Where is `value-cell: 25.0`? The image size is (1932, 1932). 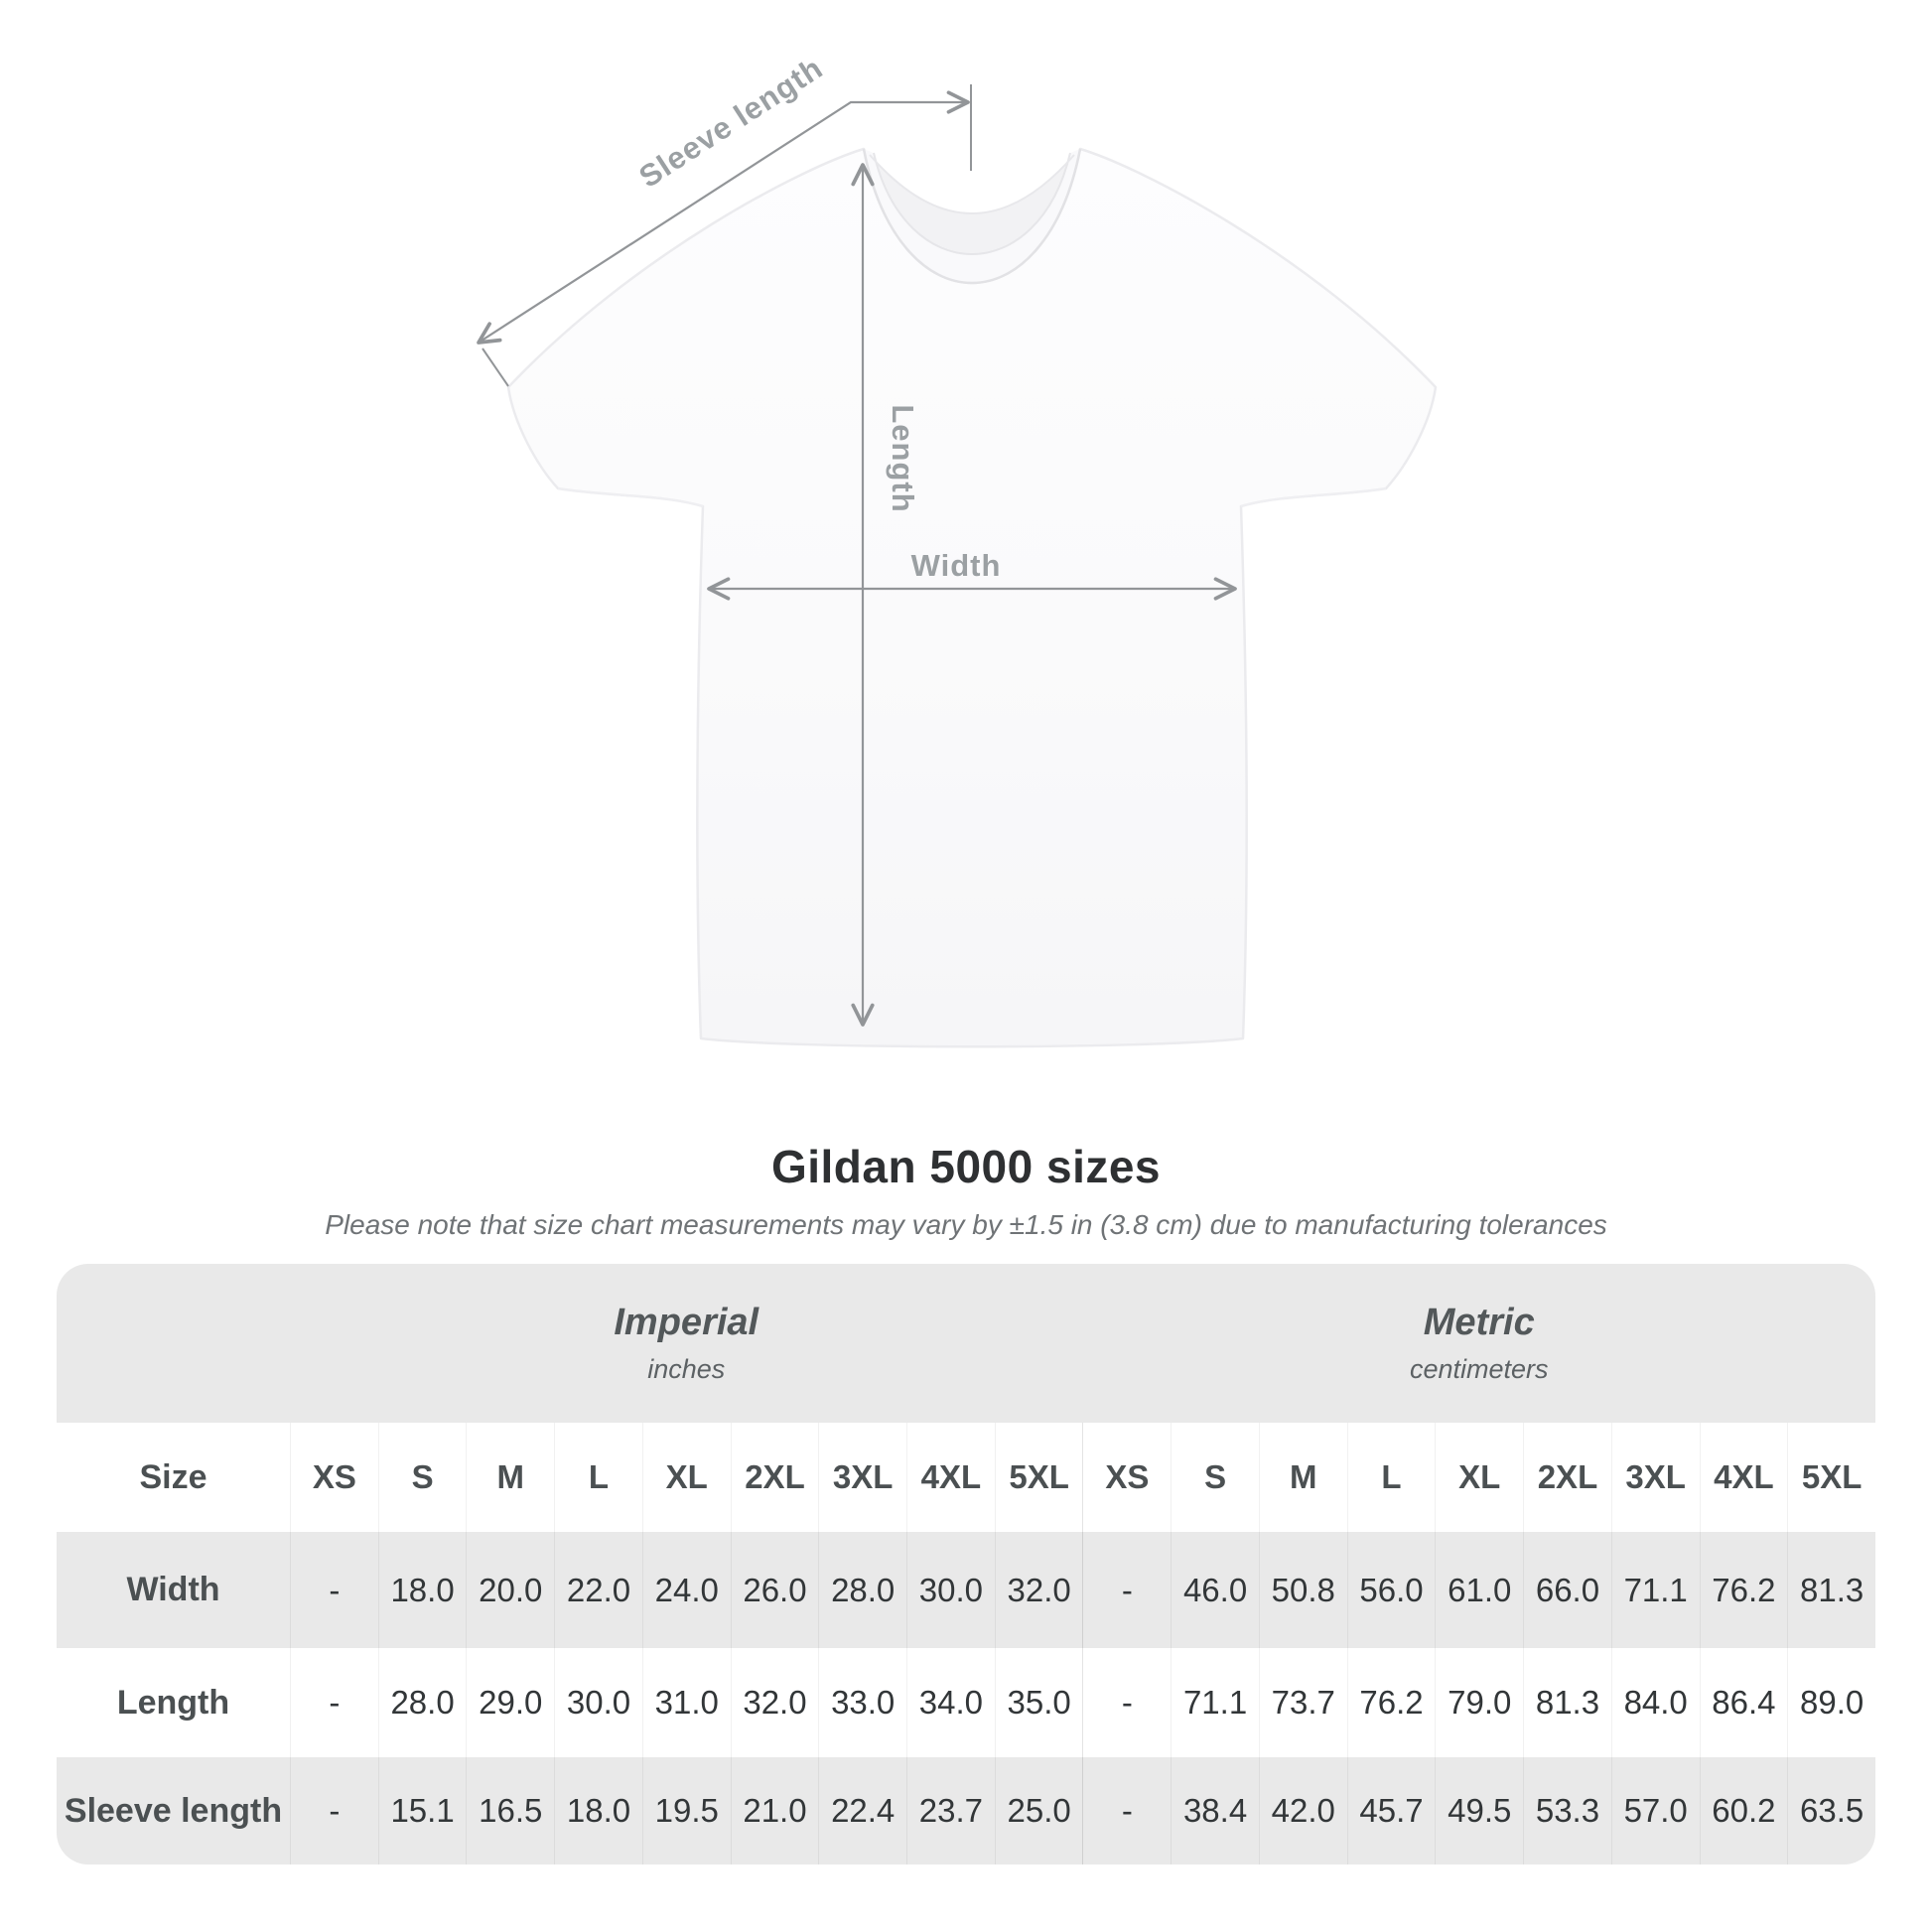
value-cell: 25.0 is located at coordinates (1038, 1810).